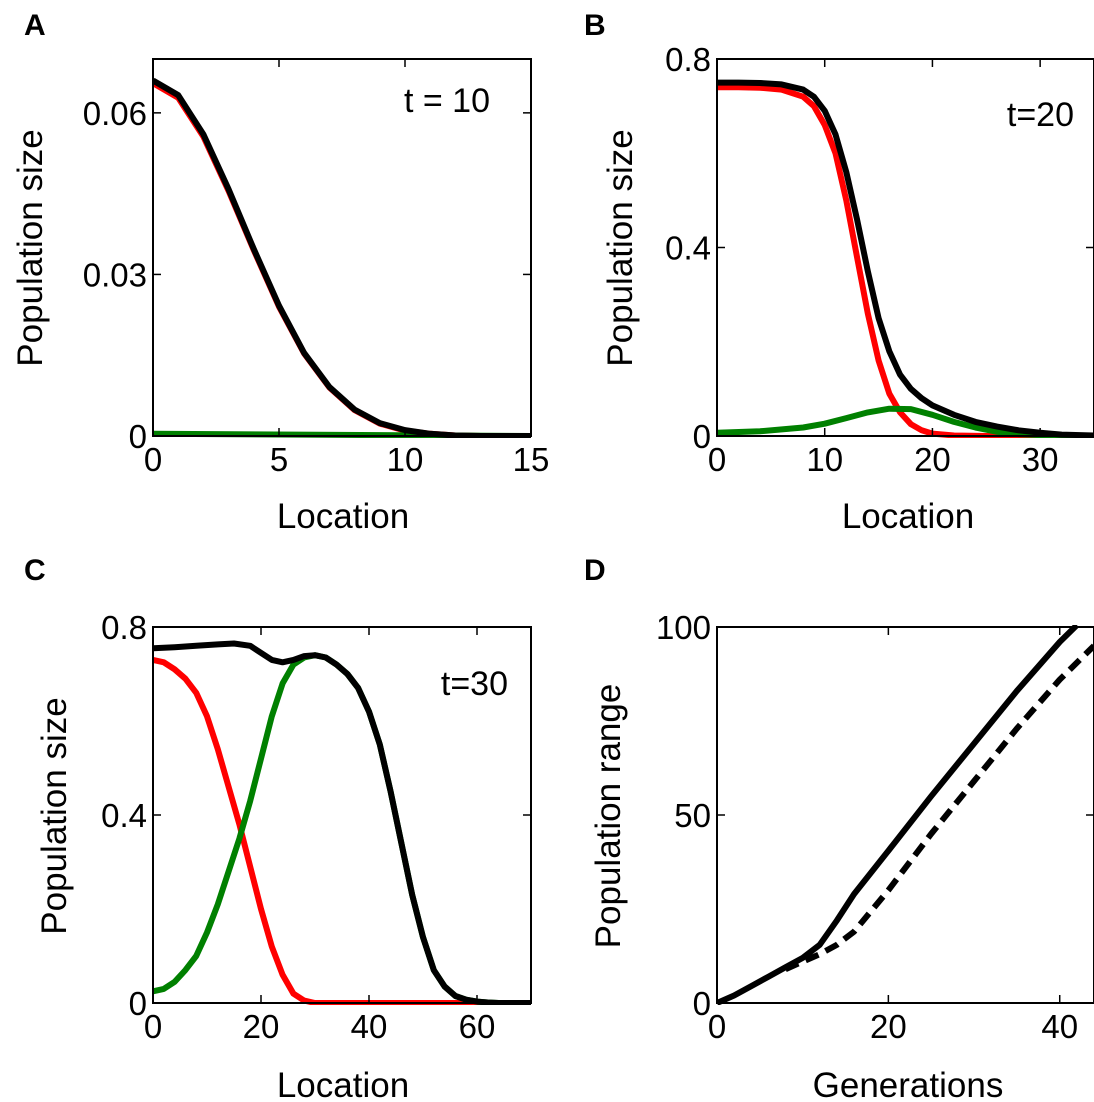  Describe the element at coordinates (138, 436) in the screenshot. I see `panel-a-ytick-label: 0` at that location.